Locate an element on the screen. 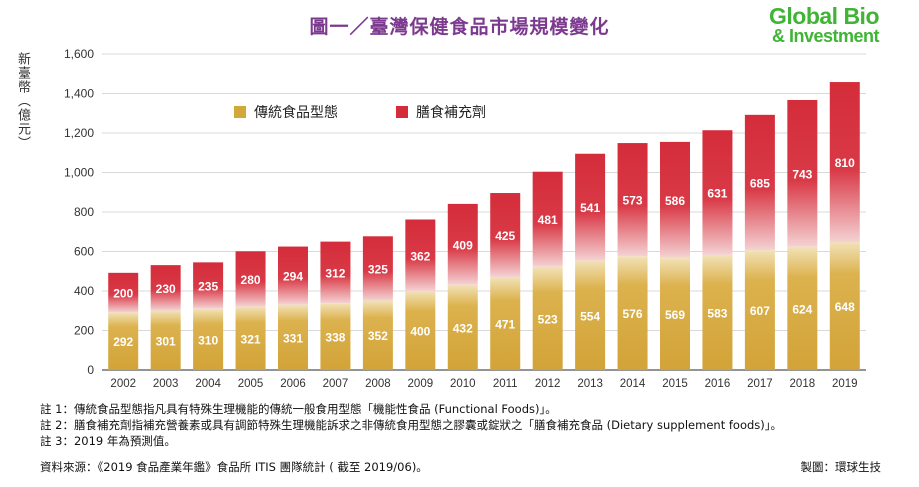 This screenshot has width=919, height=487. data-label-traditional-food: 338 is located at coordinates (335, 338).